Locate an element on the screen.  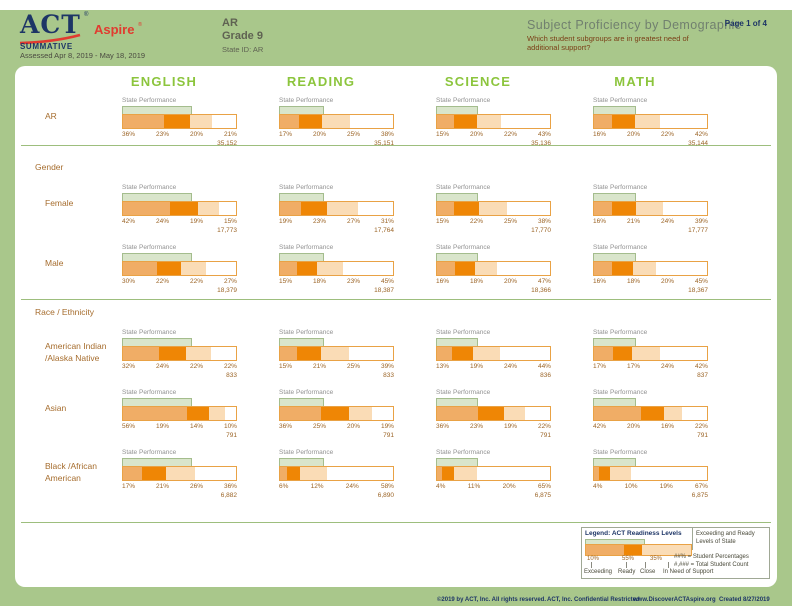
subject-header-english: ENGLISH is located at coordinates (164, 81).